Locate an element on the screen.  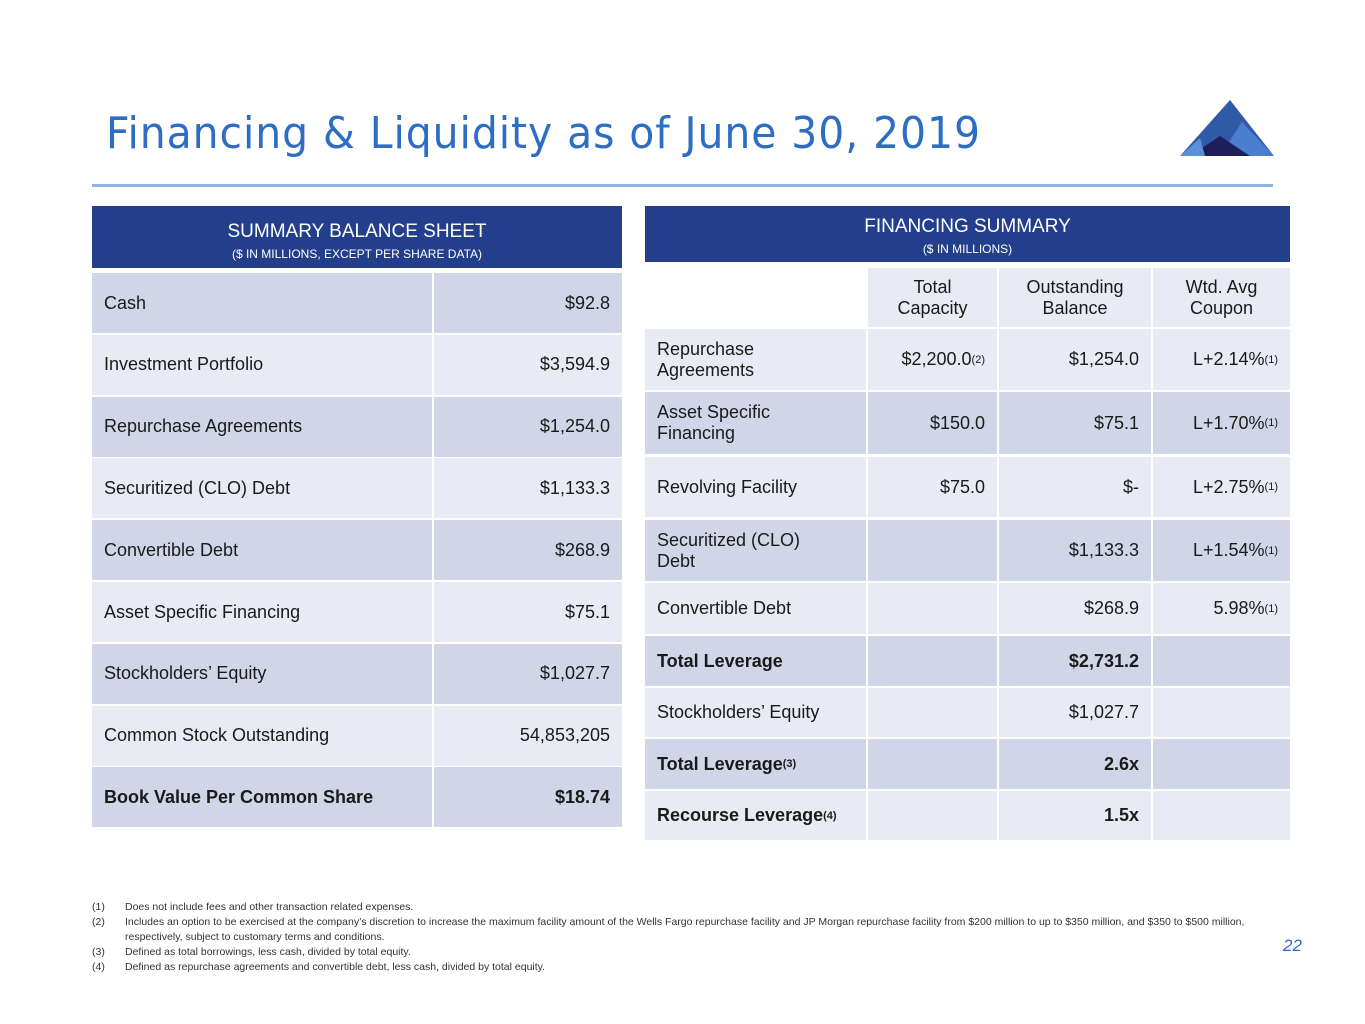
balance-sheet-title: SUMMARY BALANCE SHEET is located at coordinates (357, 231).